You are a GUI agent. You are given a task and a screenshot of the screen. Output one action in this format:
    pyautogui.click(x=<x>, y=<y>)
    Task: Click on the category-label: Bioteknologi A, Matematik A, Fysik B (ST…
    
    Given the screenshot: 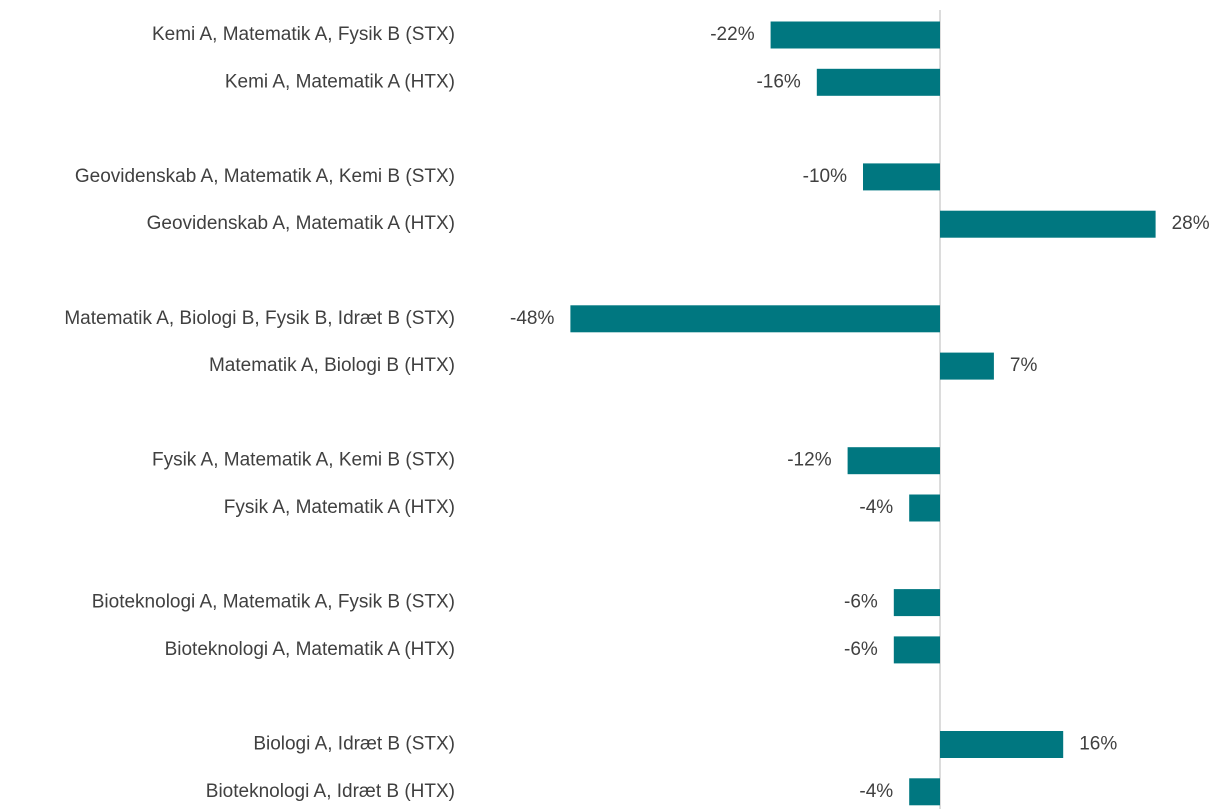 What is the action you would take?
    pyautogui.click(x=273, y=602)
    